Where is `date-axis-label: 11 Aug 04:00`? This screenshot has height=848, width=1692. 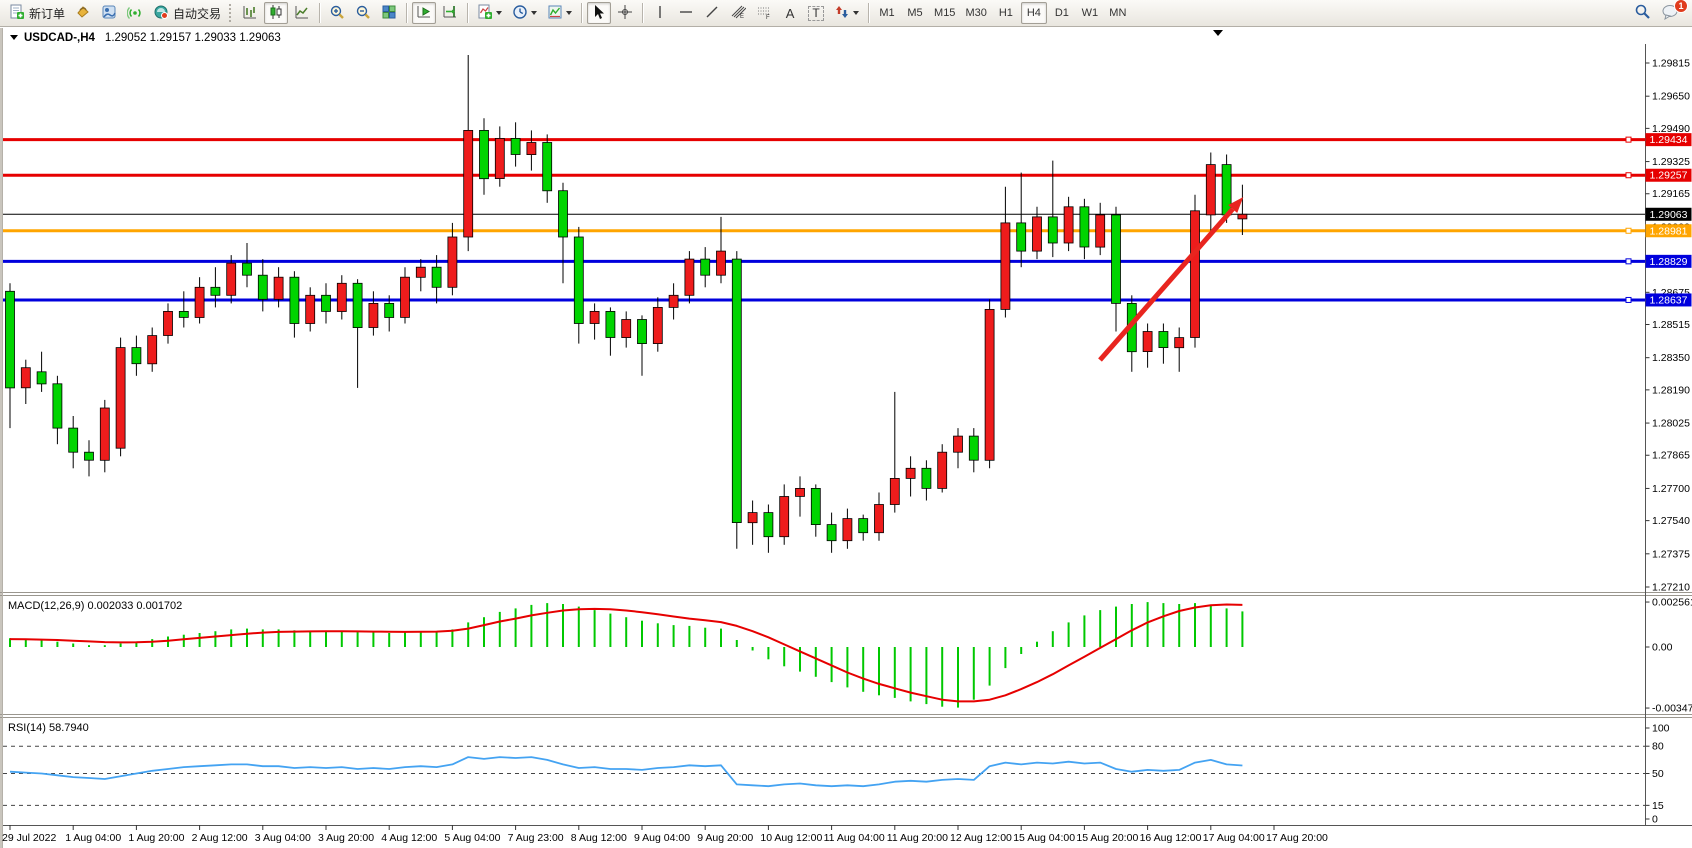
date-axis-label: 11 Aug 04:00 is located at coordinates (854, 838).